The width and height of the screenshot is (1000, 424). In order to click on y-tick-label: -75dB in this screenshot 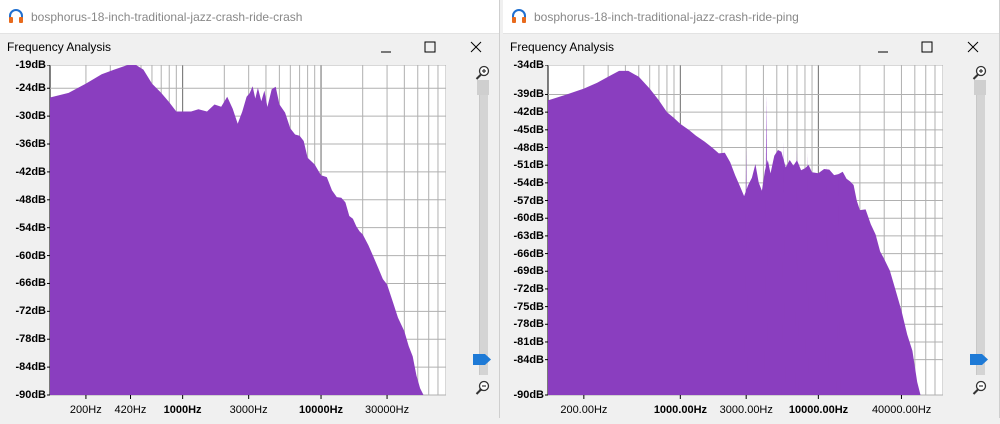, I will do `click(528, 306)`.